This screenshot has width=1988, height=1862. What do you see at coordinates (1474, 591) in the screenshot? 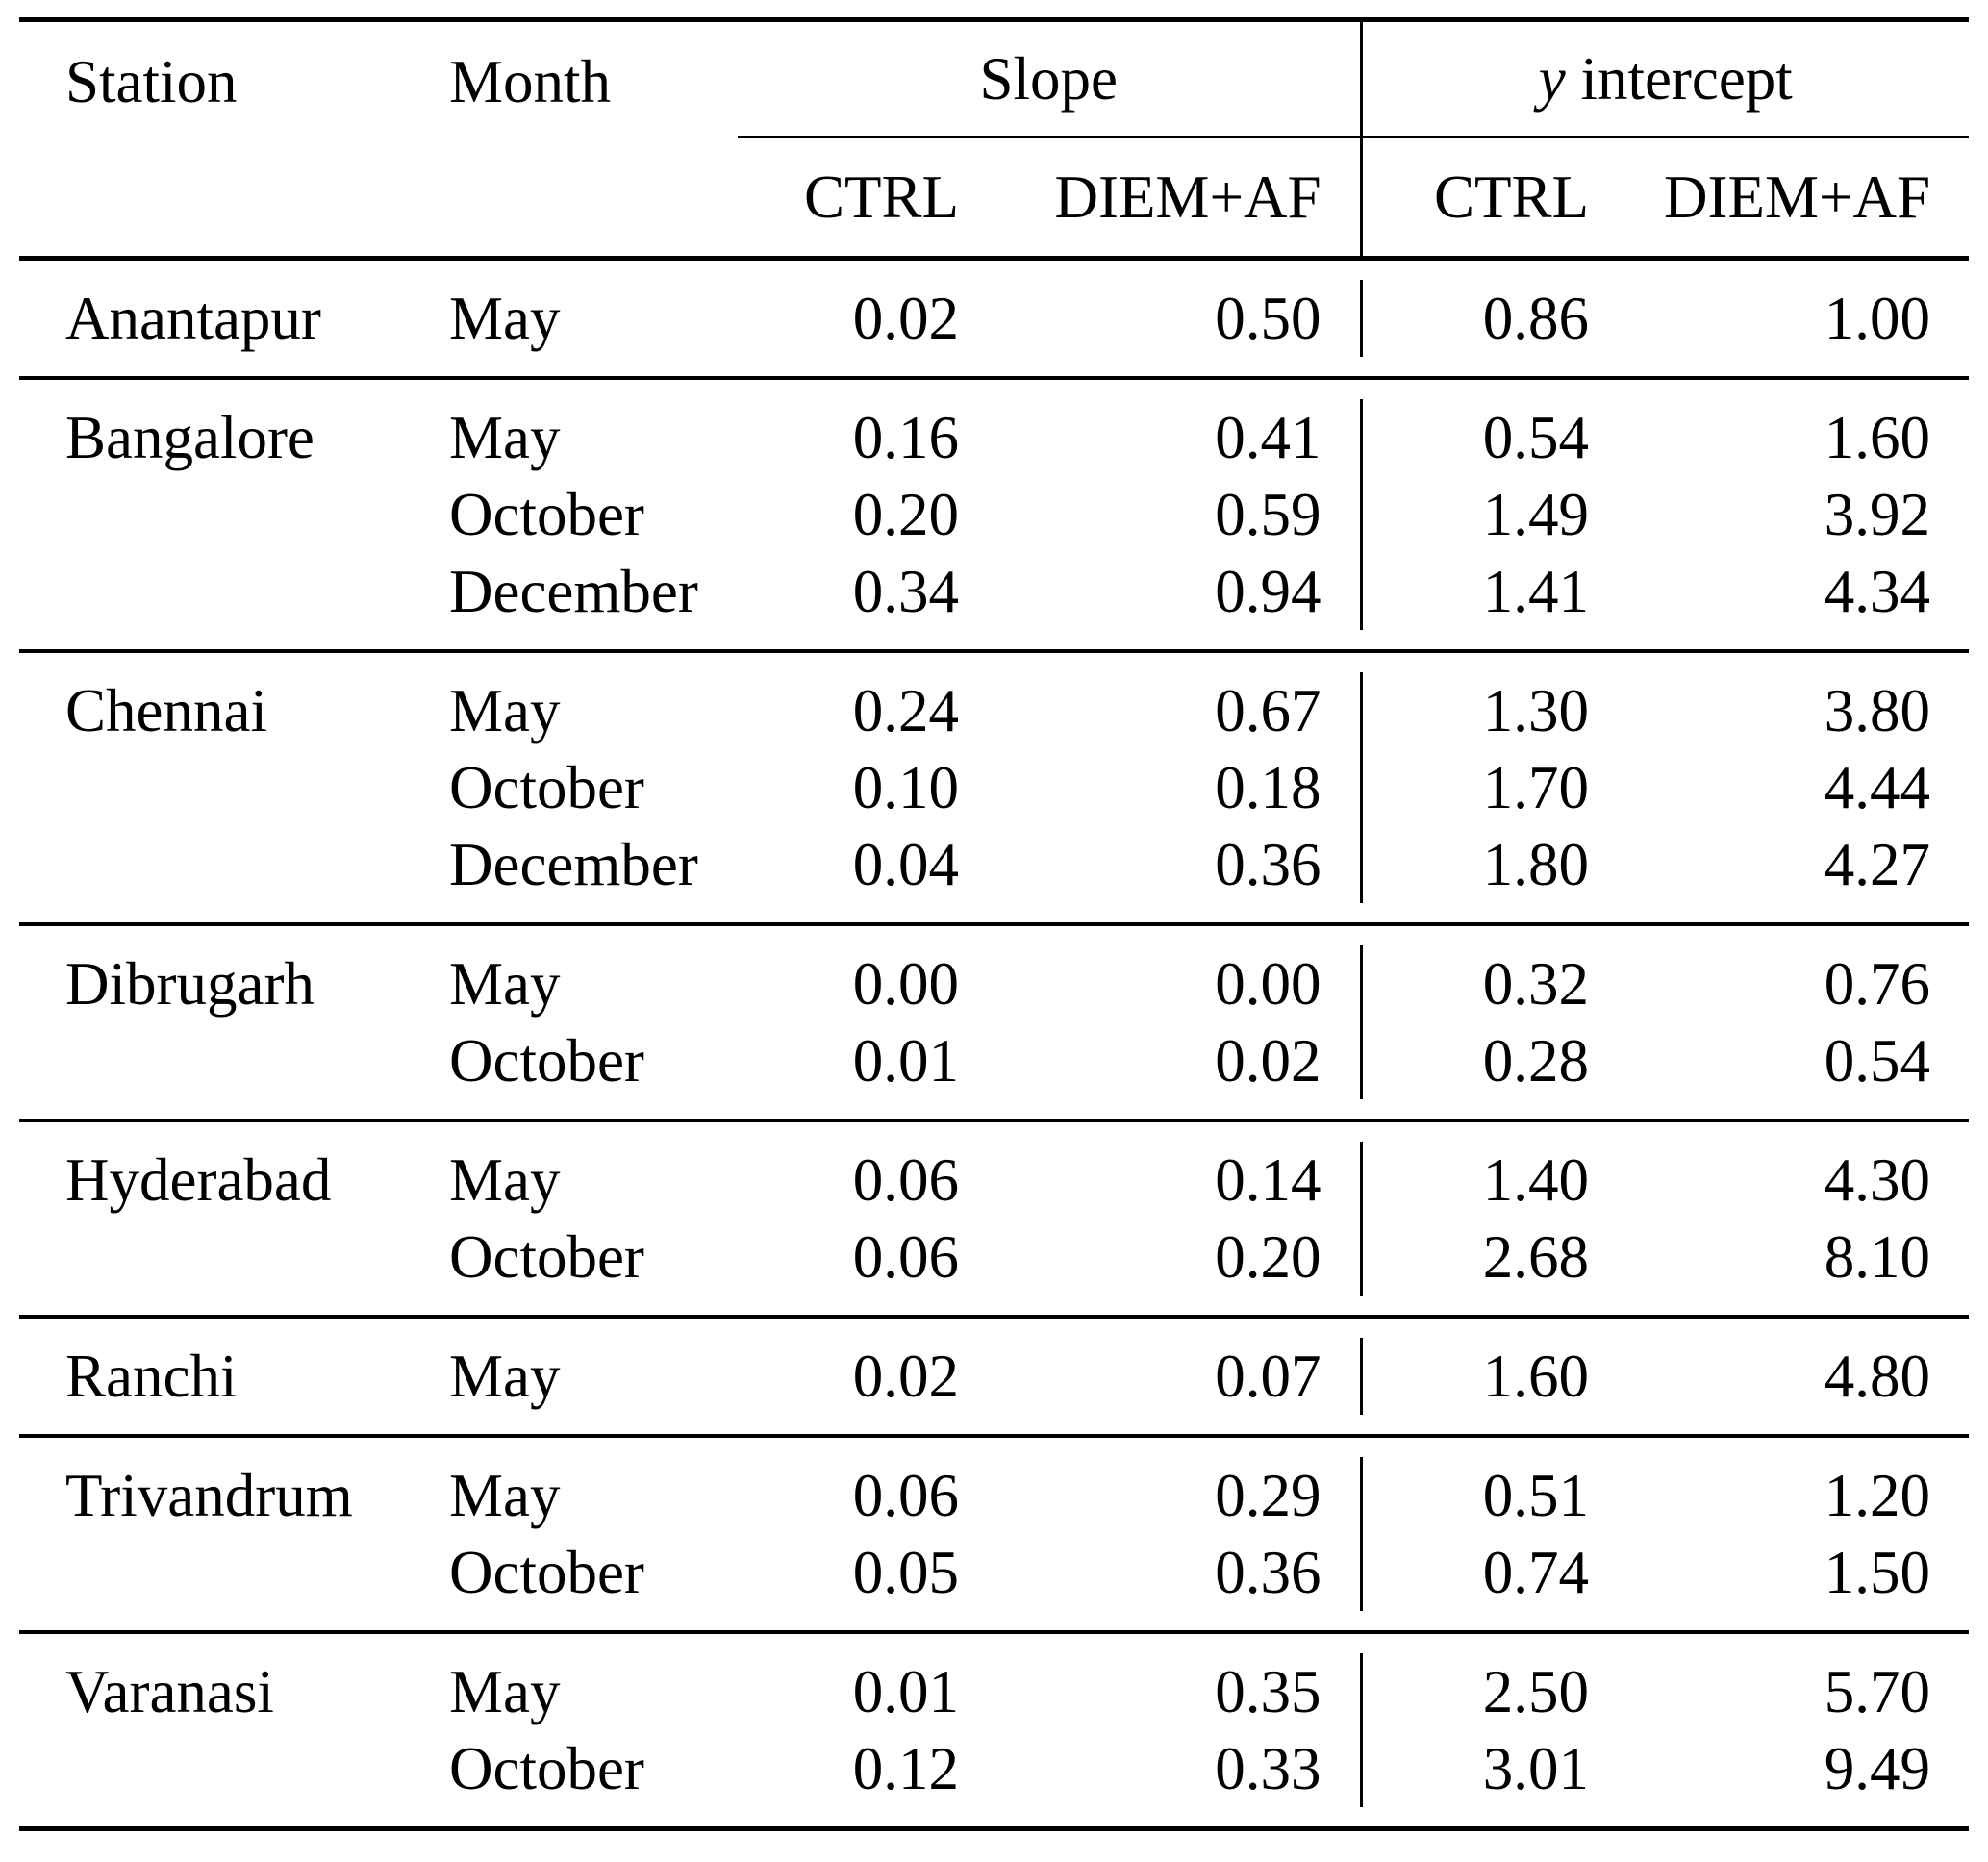
I see `yint-ctrl-value: 1.41` at bounding box center [1474, 591].